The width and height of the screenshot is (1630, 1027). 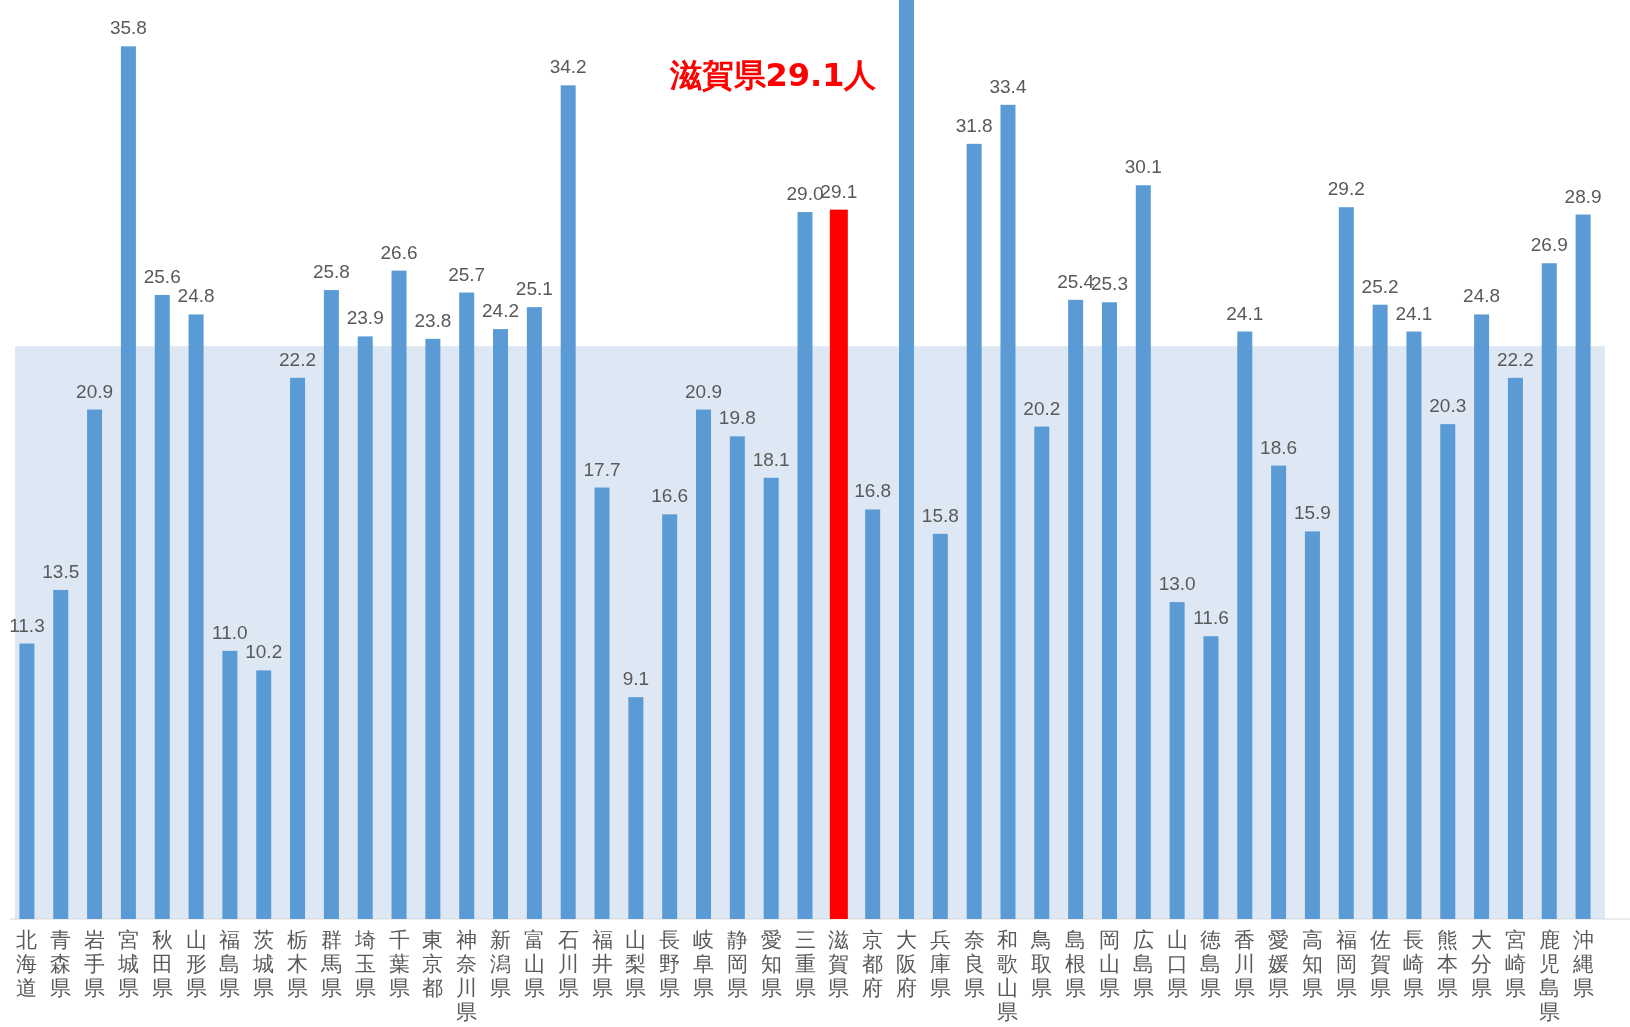 I want to click on x-tick-label: 北海道, so click(x=27, y=964).